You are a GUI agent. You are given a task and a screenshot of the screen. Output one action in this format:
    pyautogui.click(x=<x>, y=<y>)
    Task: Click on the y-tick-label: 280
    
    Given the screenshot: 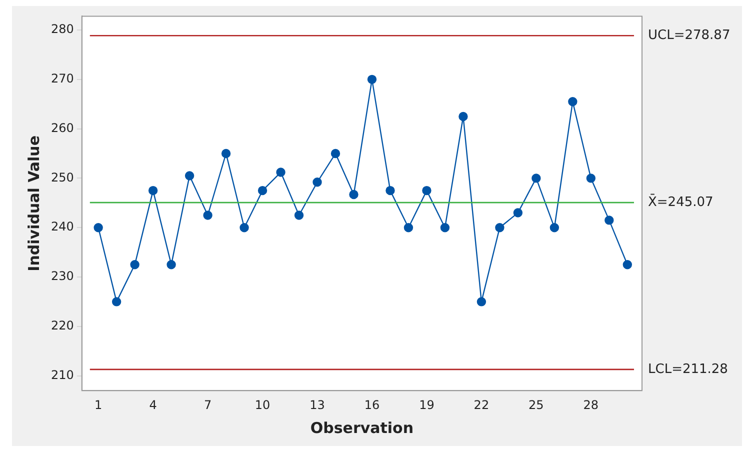 What is the action you would take?
    pyautogui.click(x=62, y=29)
    